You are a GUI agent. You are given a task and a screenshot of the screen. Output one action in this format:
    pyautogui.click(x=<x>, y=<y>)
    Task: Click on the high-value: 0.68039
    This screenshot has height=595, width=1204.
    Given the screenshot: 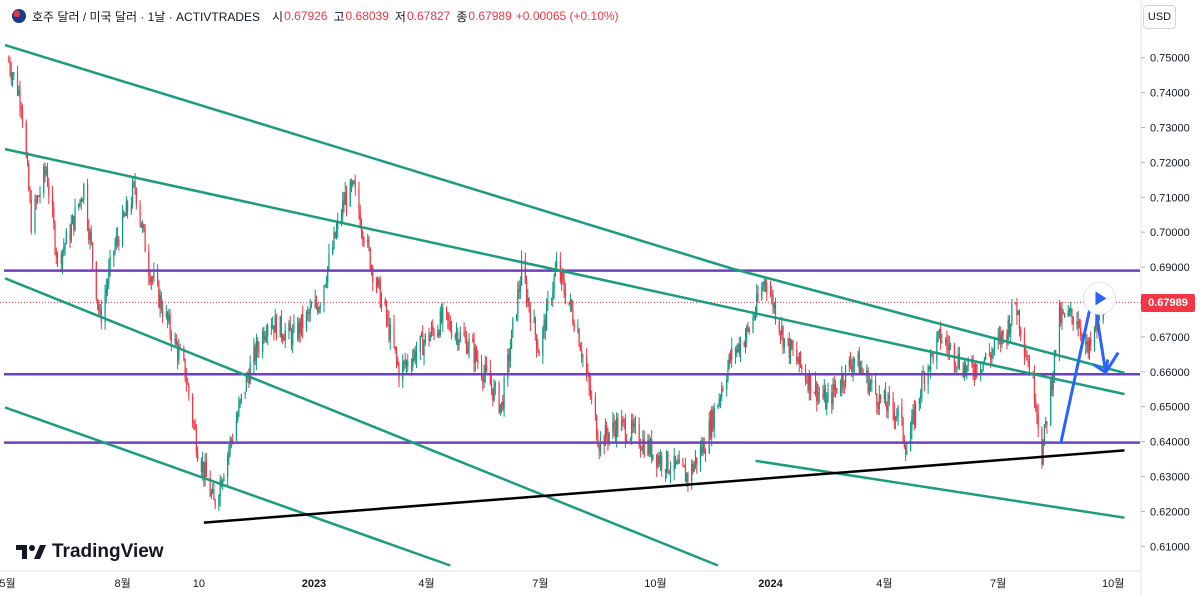 What is the action you would take?
    pyautogui.click(x=367, y=16)
    